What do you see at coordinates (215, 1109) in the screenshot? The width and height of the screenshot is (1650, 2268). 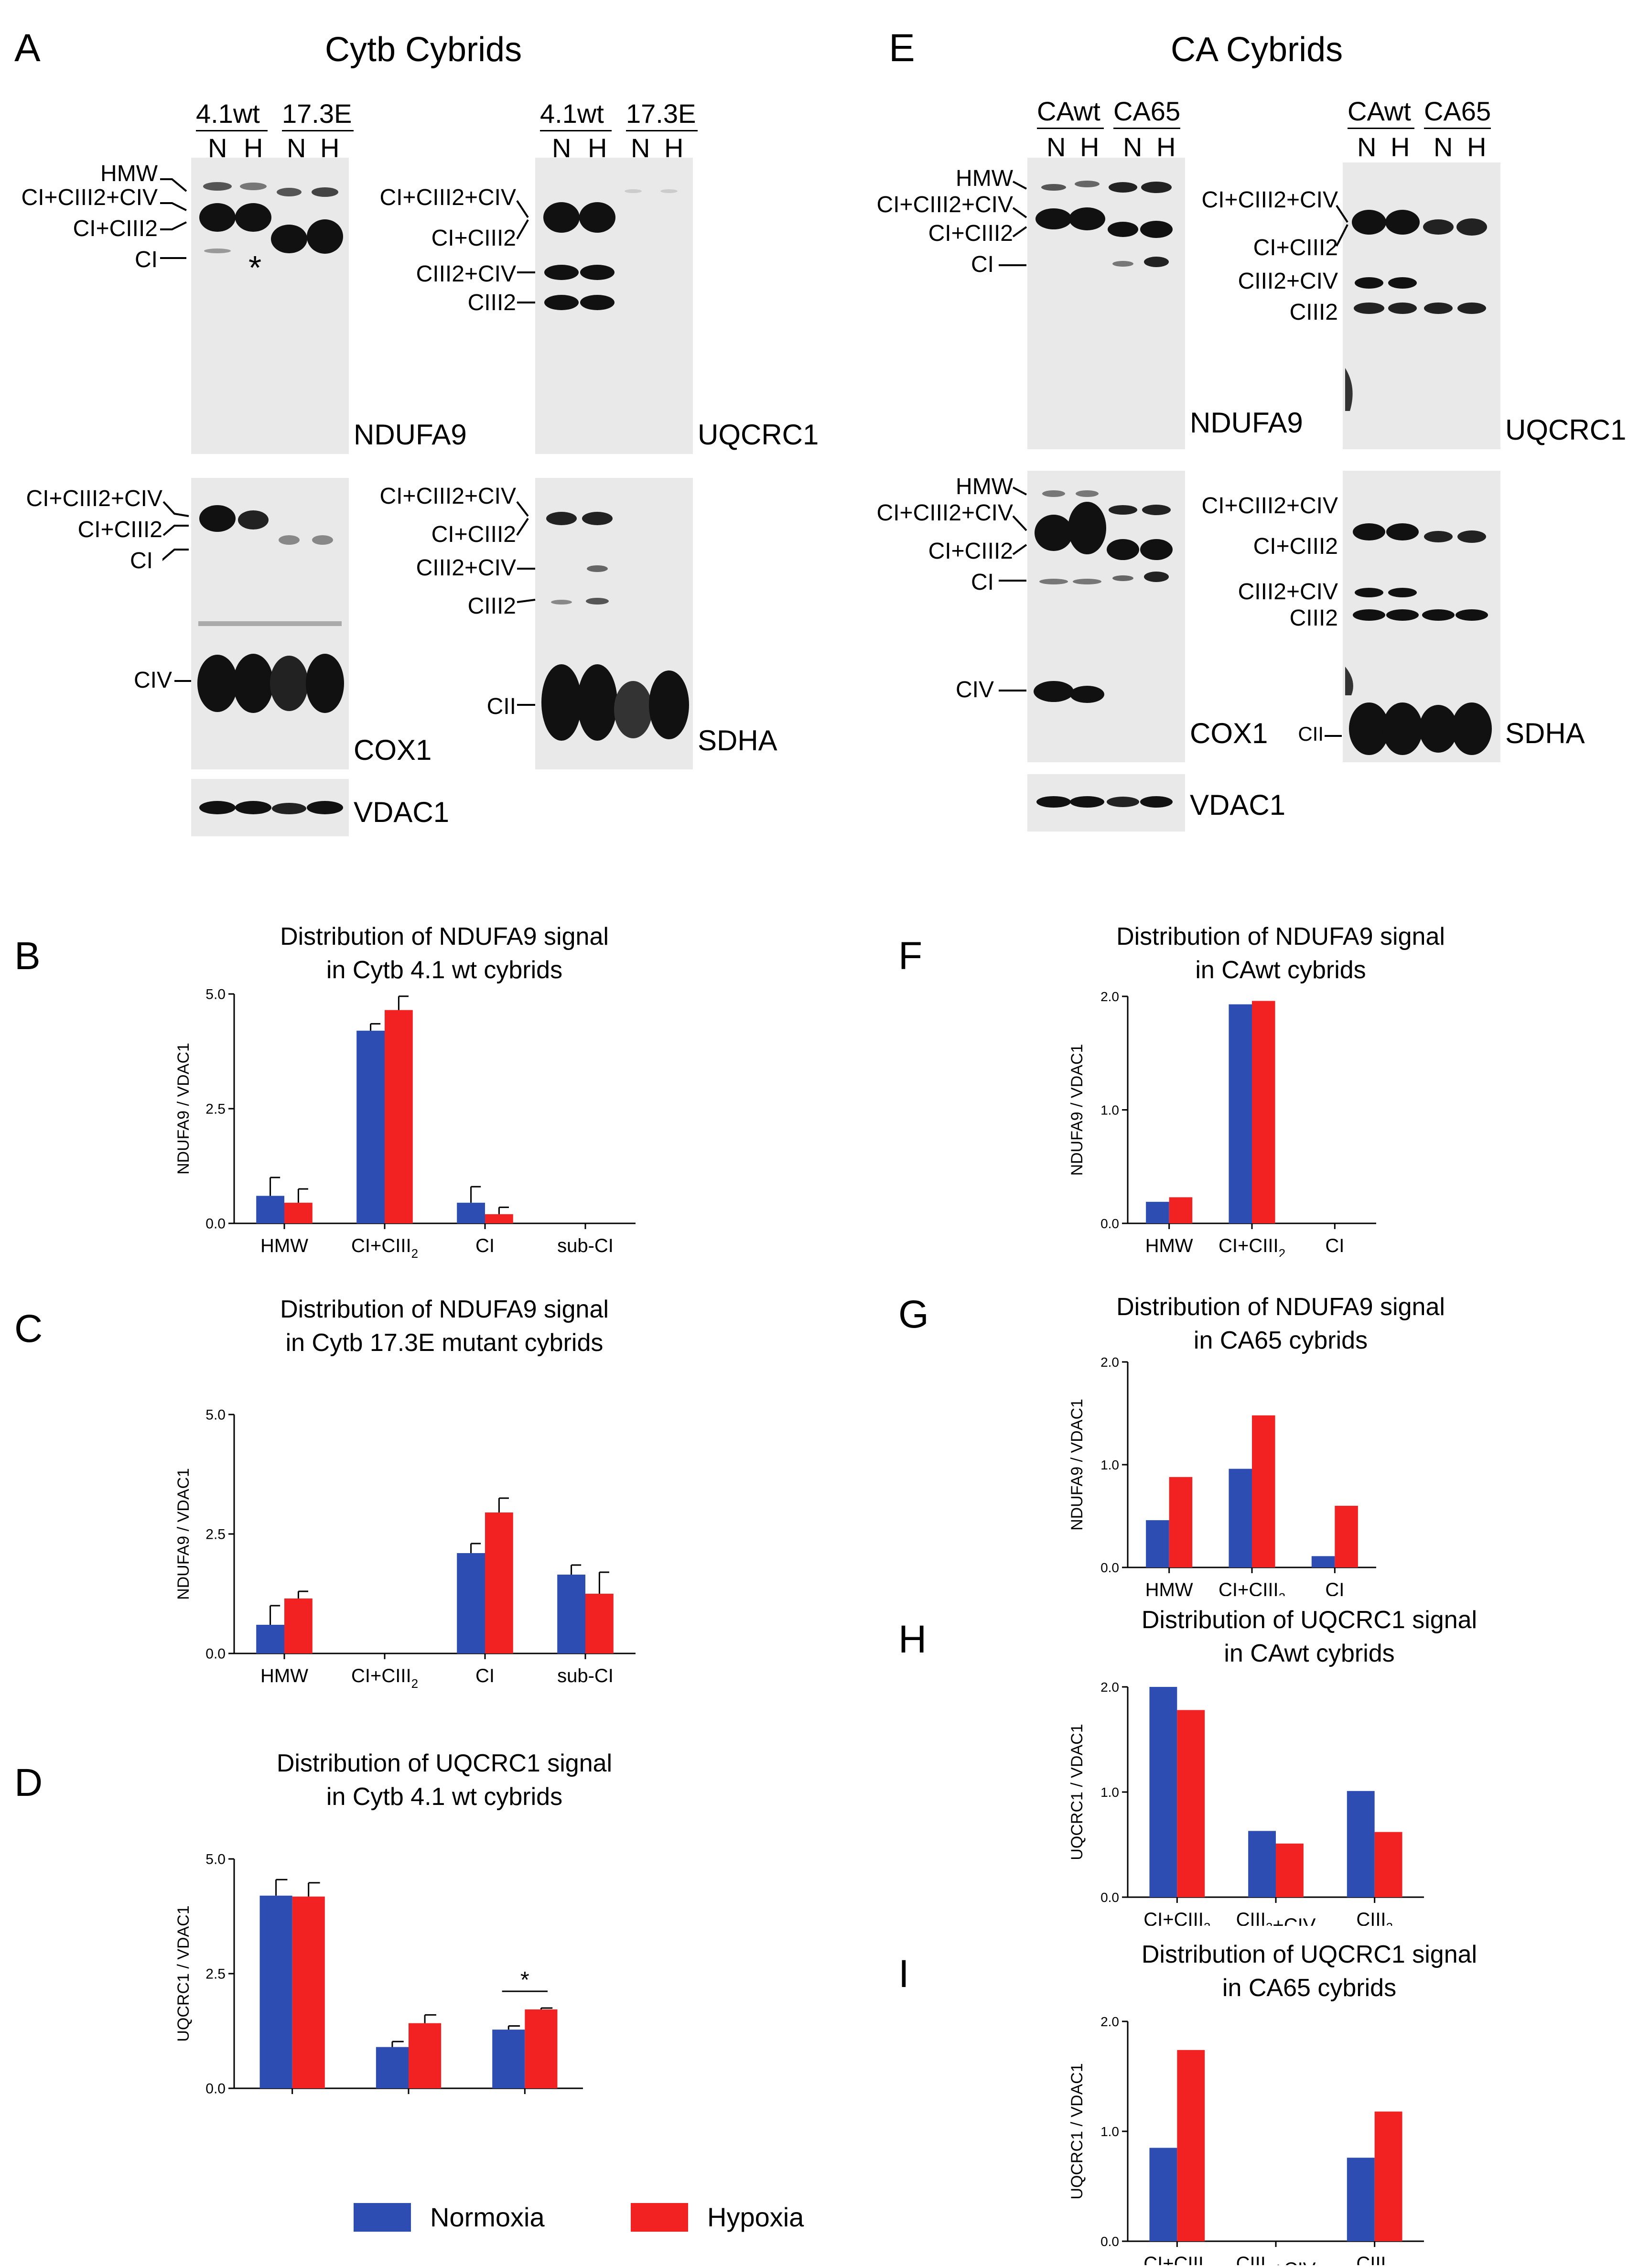 I see `y-tick-label: 2.5` at bounding box center [215, 1109].